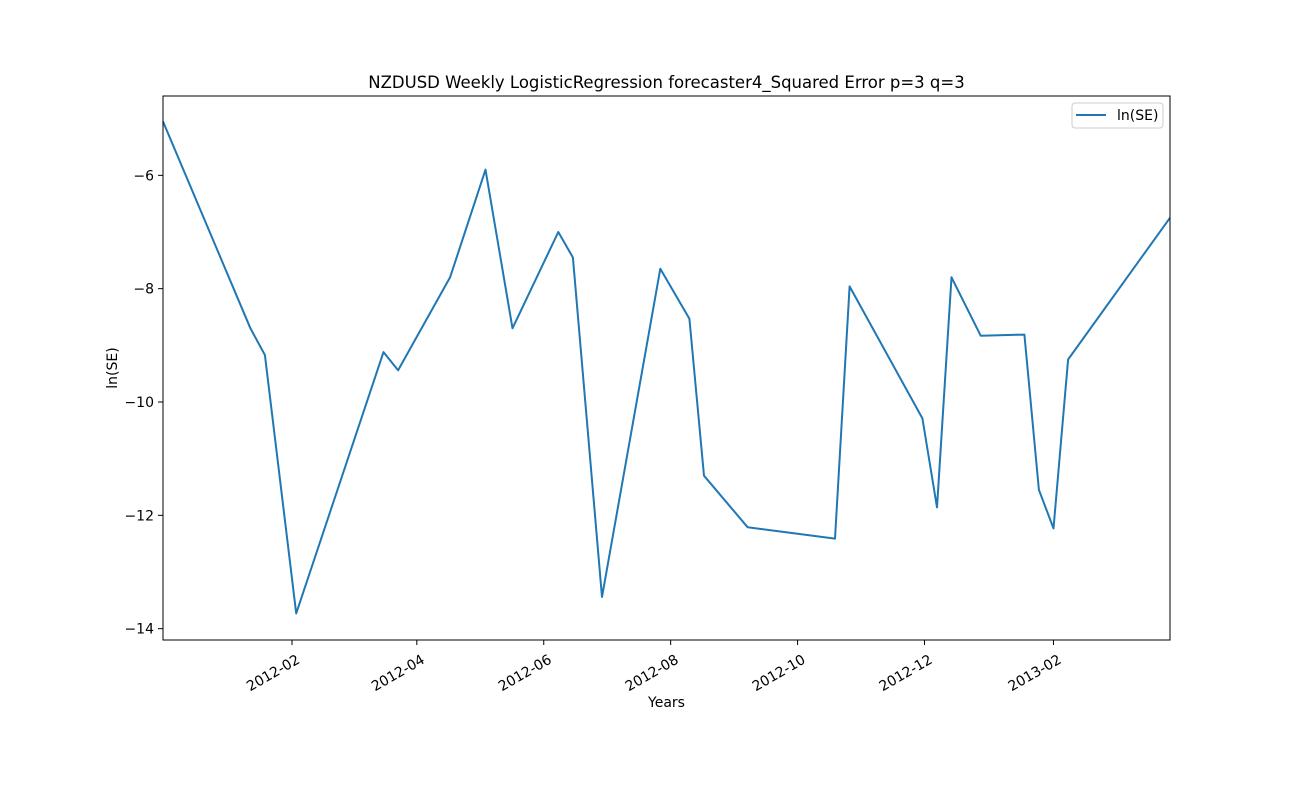  Describe the element at coordinates (143, 176) in the screenshot. I see `y-tick-label: −6` at that location.